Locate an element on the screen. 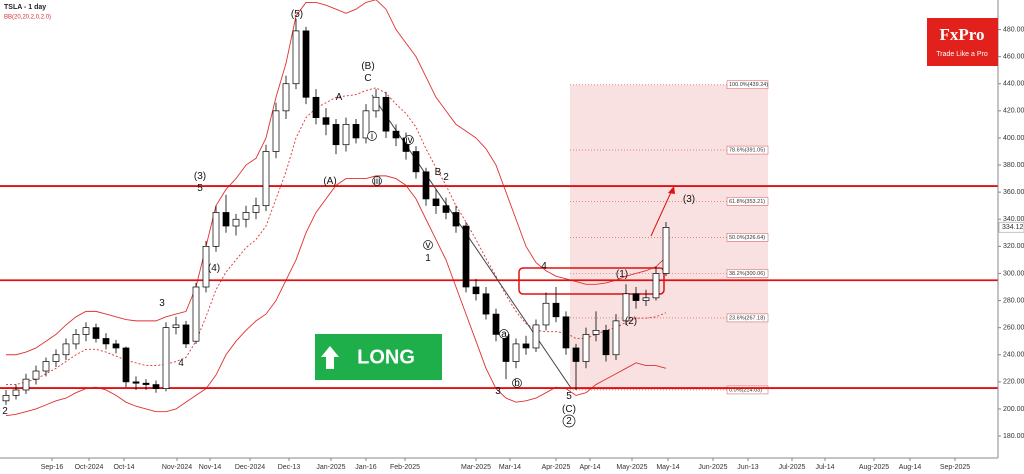 The width and height of the screenshot is (1024, 474). y-tick-label: 420.00 is located at coordinates (1013, 111).